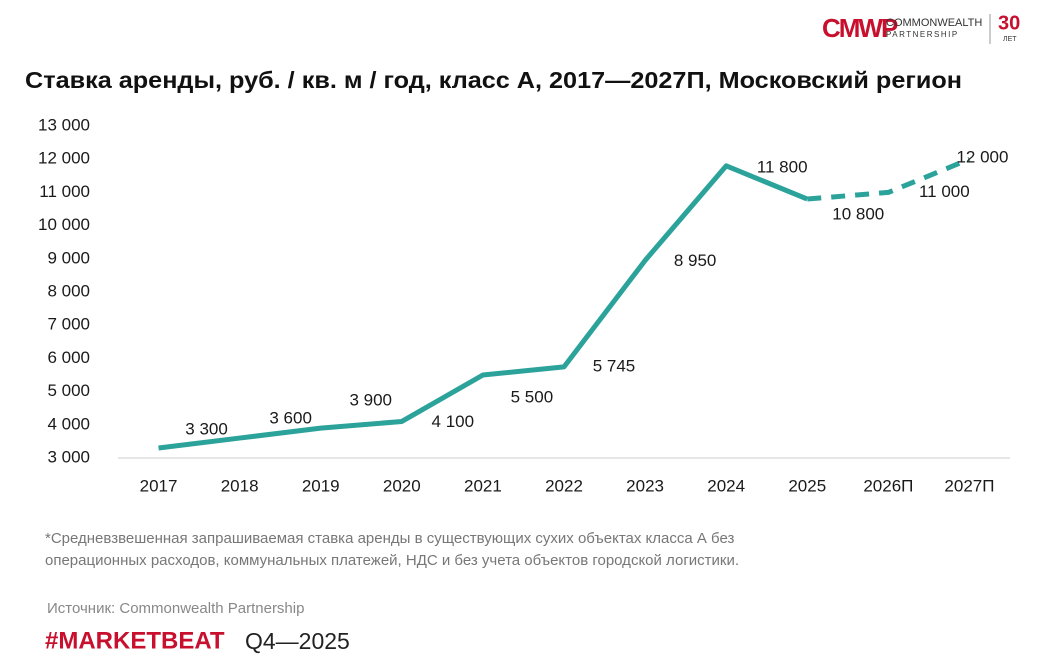 The width and height of the screenshot is (1049, 670). I want to click on value-label: 3 600, so click(290, 418).